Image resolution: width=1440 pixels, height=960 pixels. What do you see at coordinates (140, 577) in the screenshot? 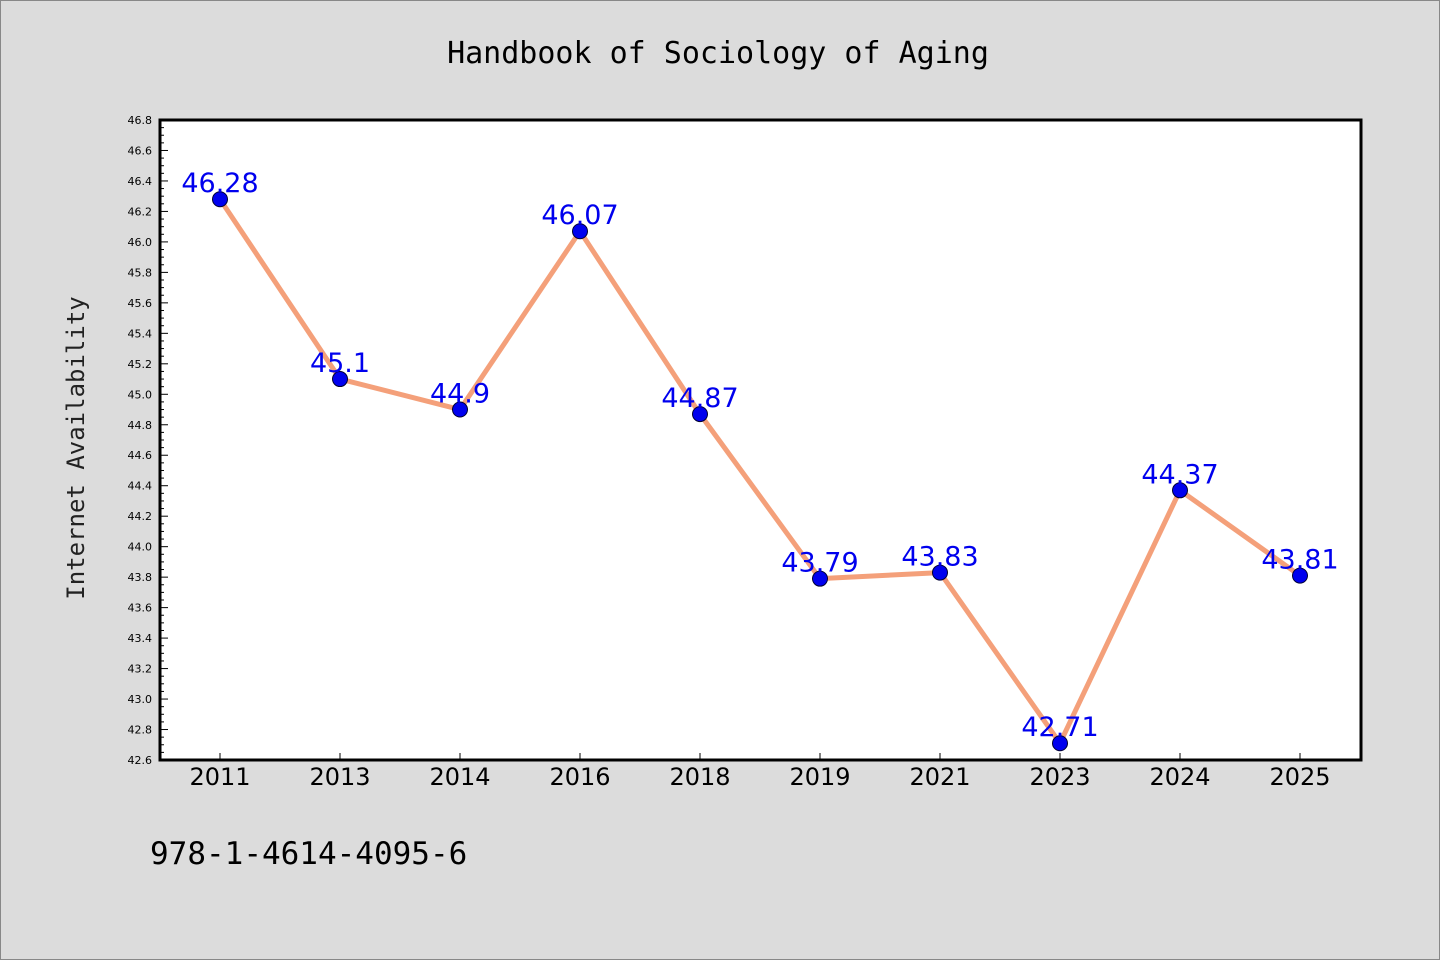
I see `y-tick-label: 43.8` at bounding box center [140, 577].